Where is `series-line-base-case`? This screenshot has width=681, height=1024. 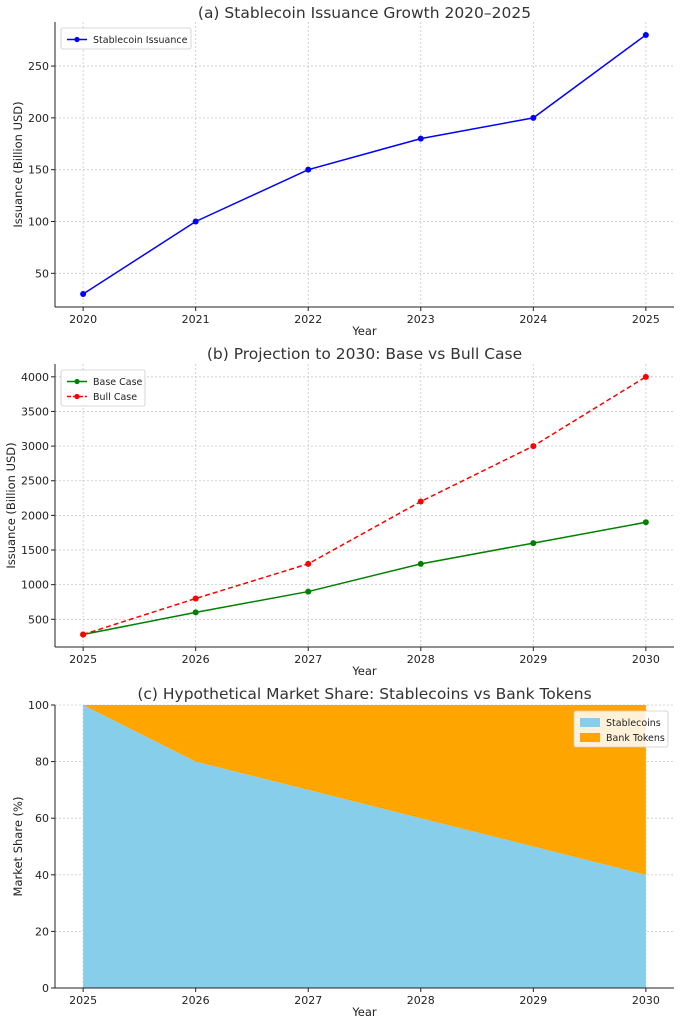 series-line-base-case is located at coordinates (364, 578).